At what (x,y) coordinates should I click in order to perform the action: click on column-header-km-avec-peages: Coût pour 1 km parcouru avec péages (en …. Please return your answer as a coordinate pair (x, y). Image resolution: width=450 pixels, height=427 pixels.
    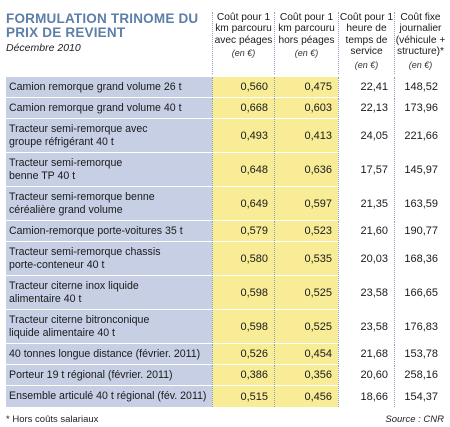
    Looking at the image, I should click on (243, 43).